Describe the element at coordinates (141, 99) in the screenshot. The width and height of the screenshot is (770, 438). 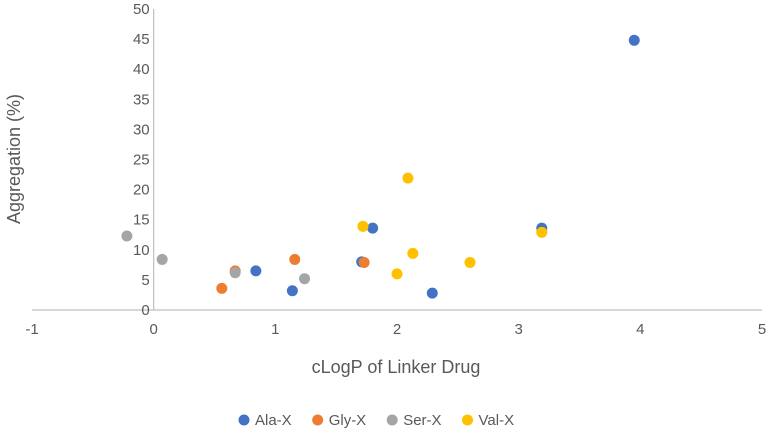
I see `y-tick-label: 35` at that location.